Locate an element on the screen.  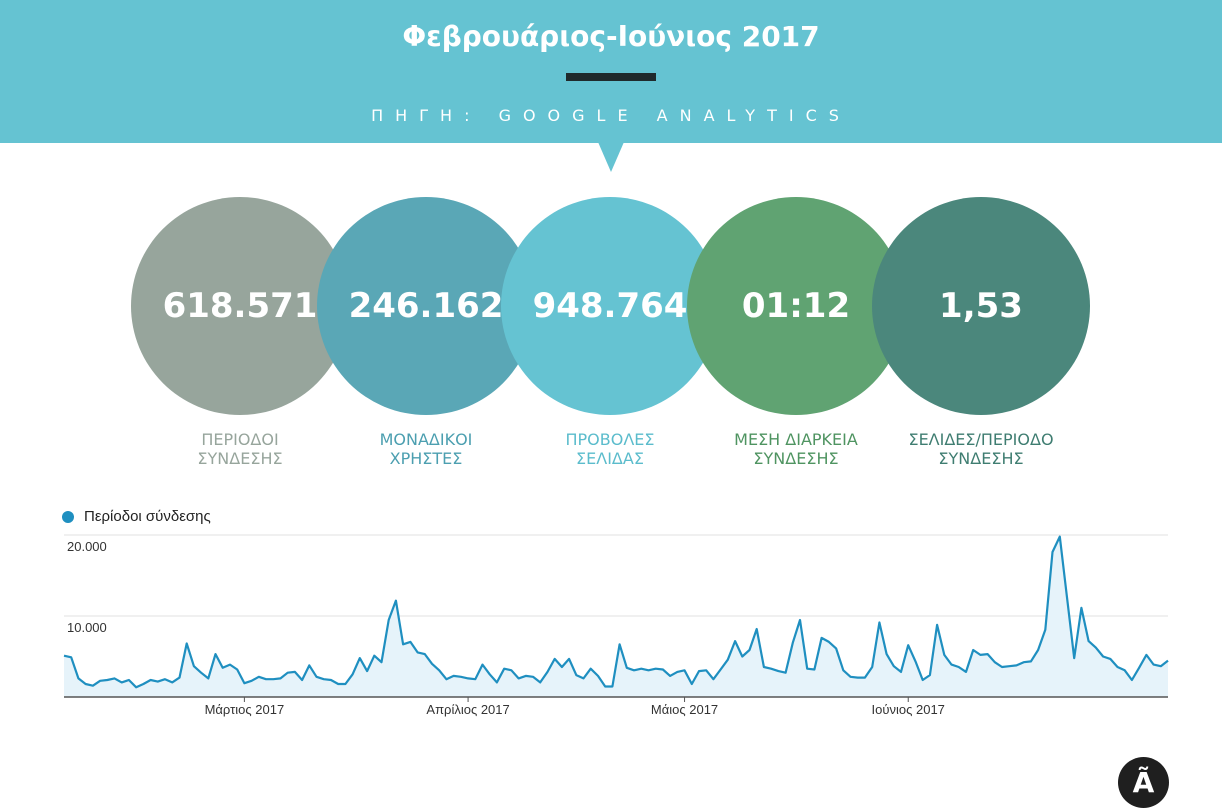
x-tick-label: Ιούνιος 2017 is located at coordinates (908, 709).